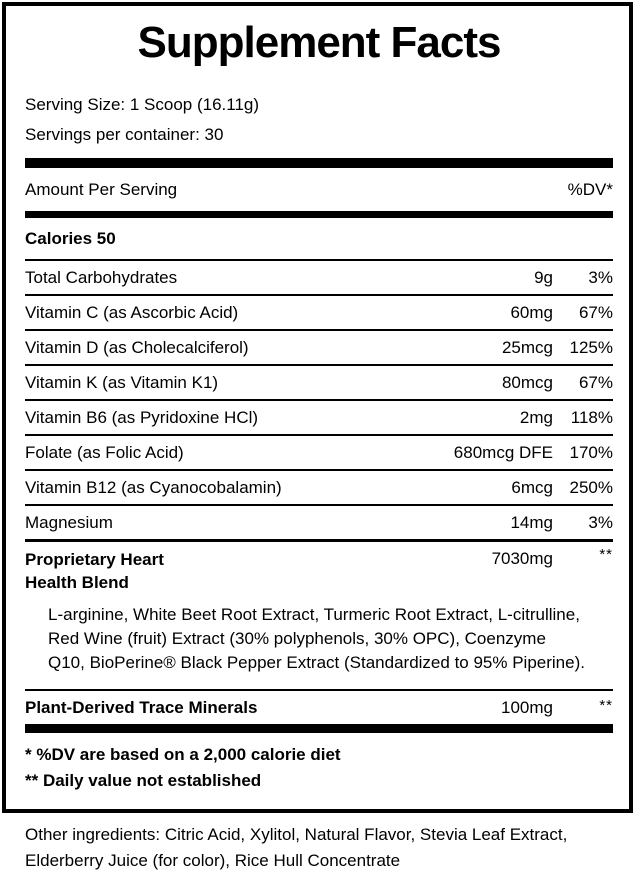  What do you see at coordinates (319, 521) in the screenshot?
I see `table-row: Magnesium 14mg 3%` at bounding box center [319, 521].